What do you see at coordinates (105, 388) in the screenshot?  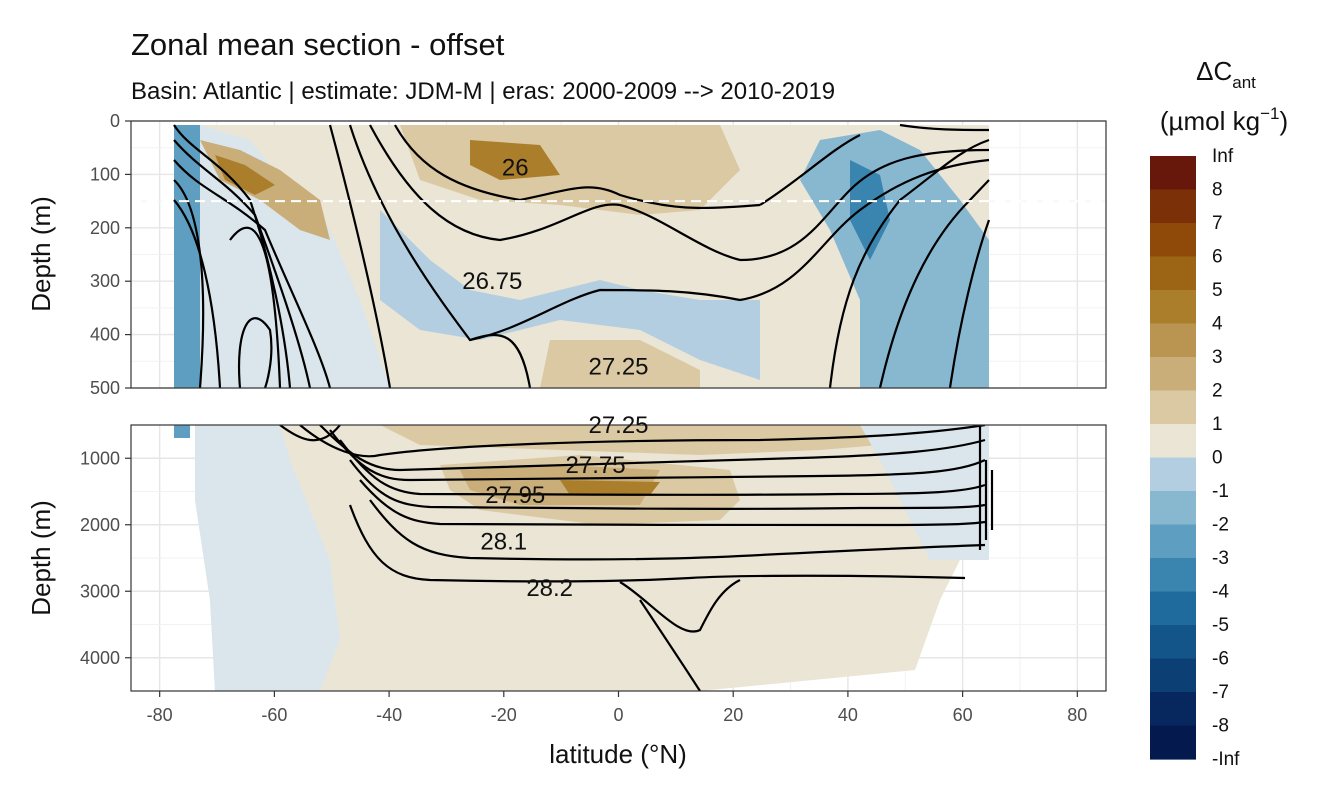 I see `y-tick-label: 500` at bounding box center [105, 388].